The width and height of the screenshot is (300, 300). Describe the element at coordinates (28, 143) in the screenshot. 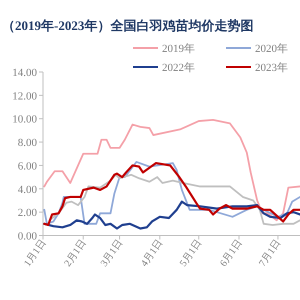

I see `y-tick-label: 8.00` at that location.